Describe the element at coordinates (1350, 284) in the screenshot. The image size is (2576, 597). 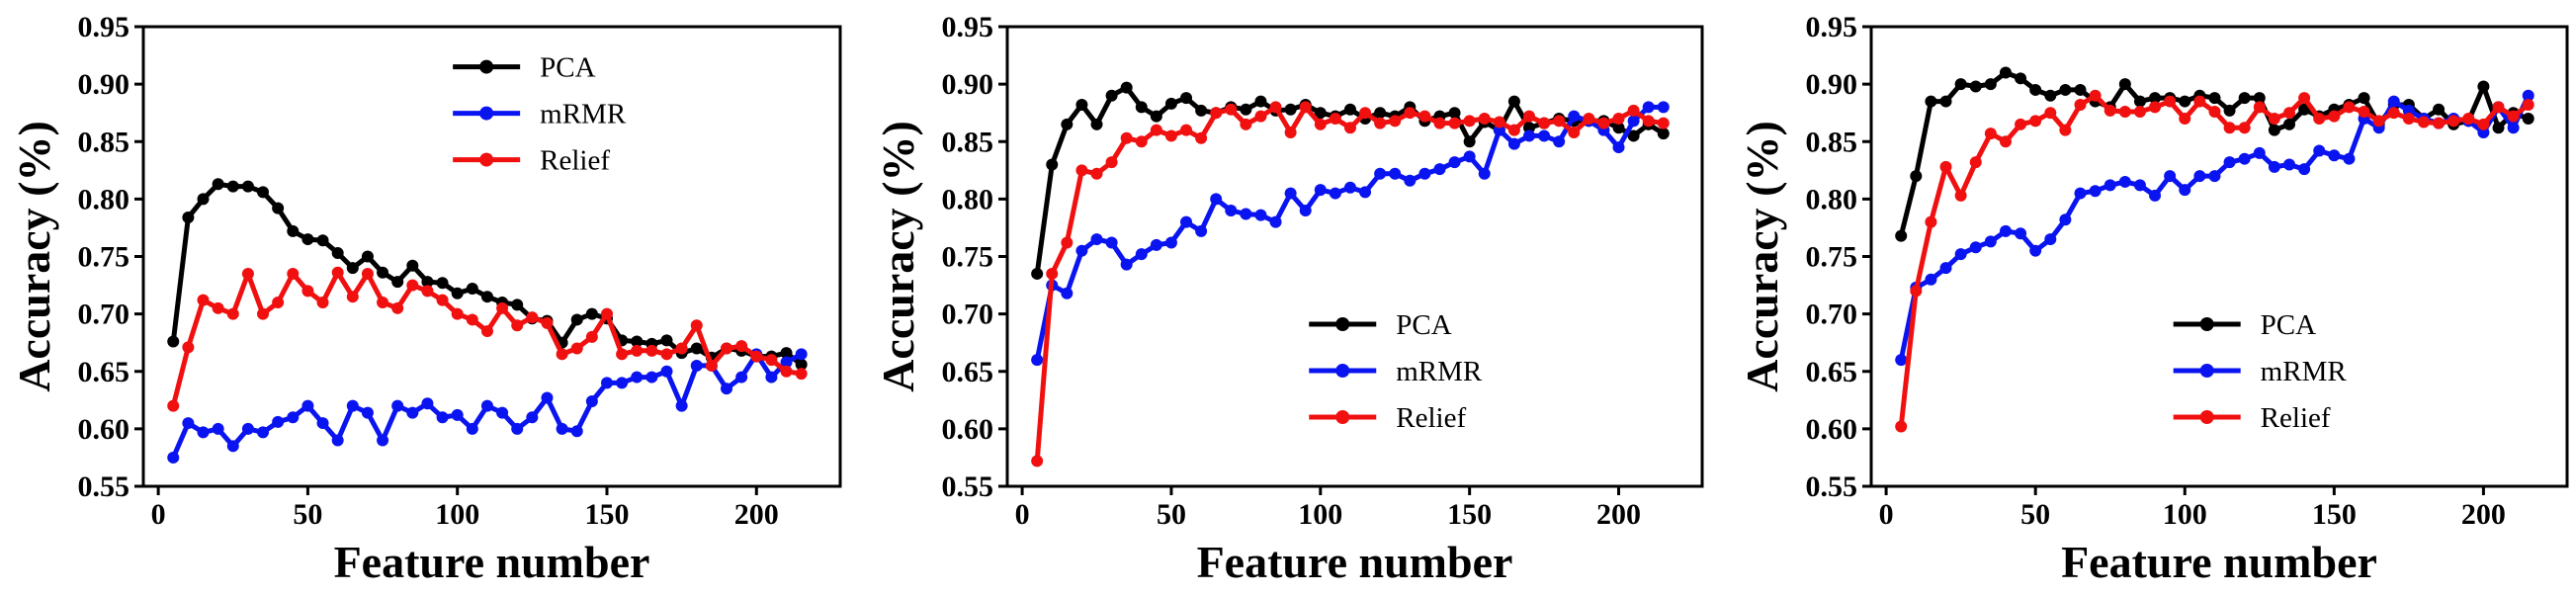
I see `relief-line` at that location.